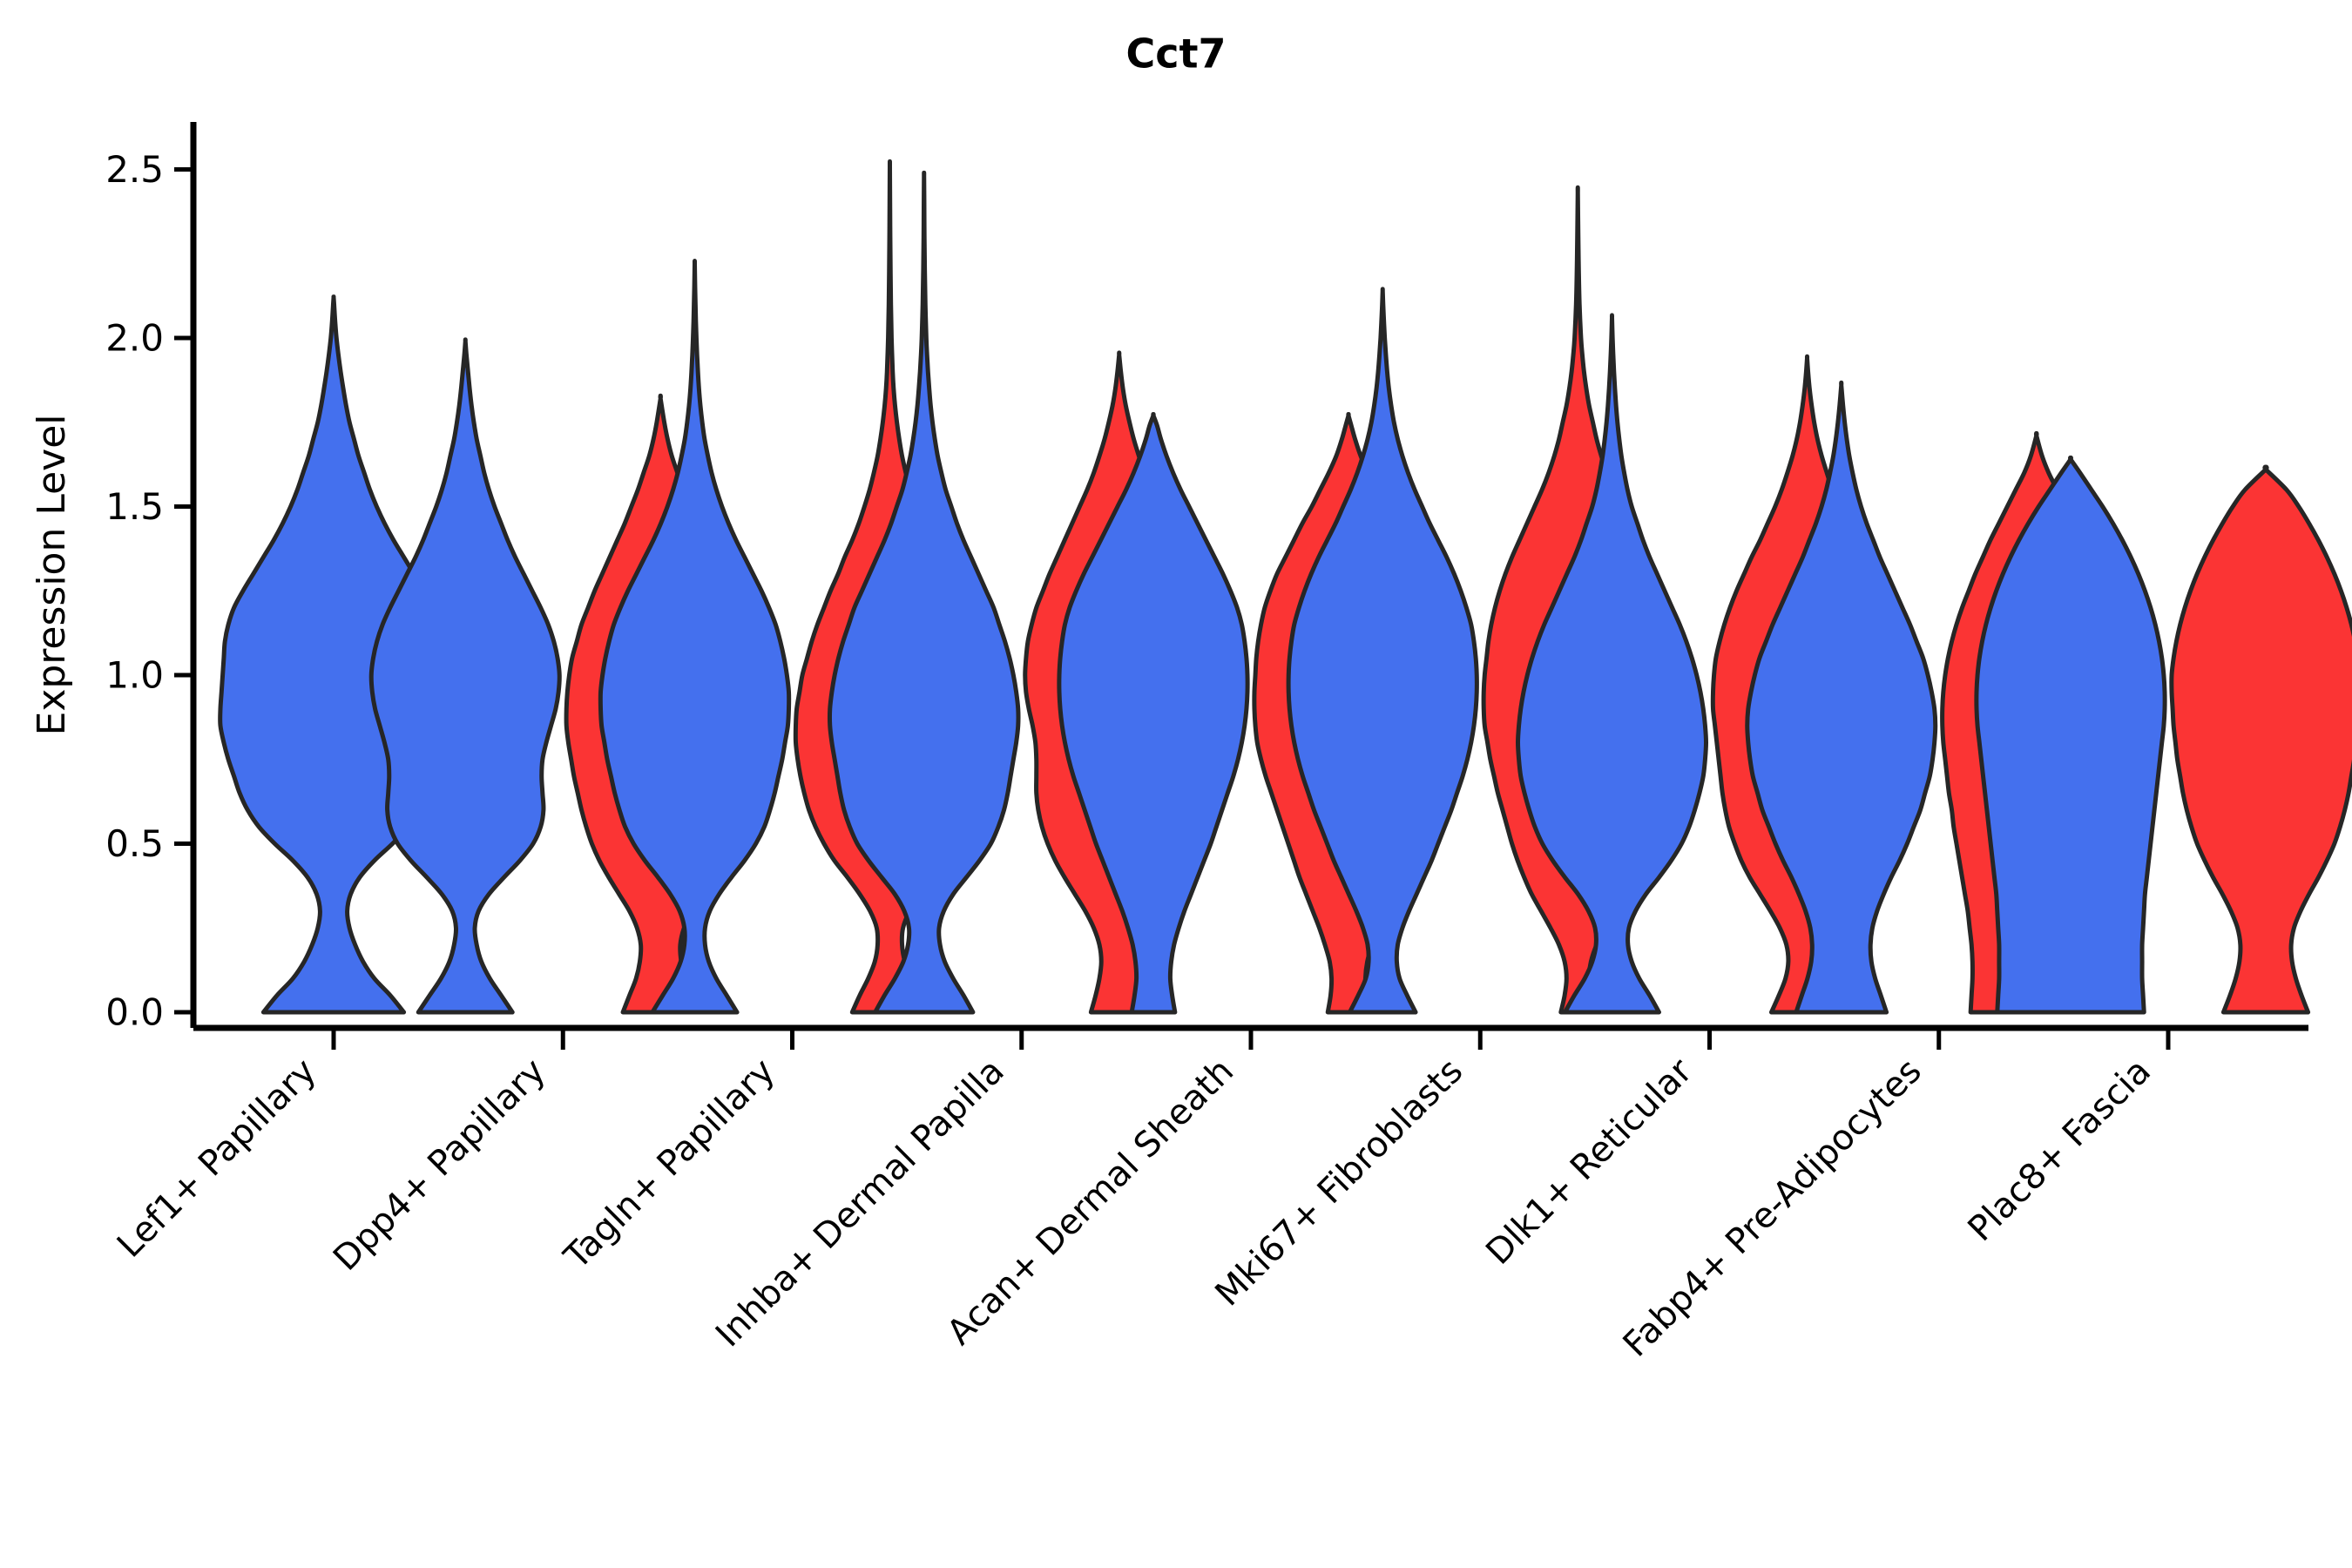 The height and width of the screenshot is (1568, 2352). What do you see at coordinates (134, 675) in the screenshot?
I see `y-tick-label: 1.0` at bounding box center [134, 675].